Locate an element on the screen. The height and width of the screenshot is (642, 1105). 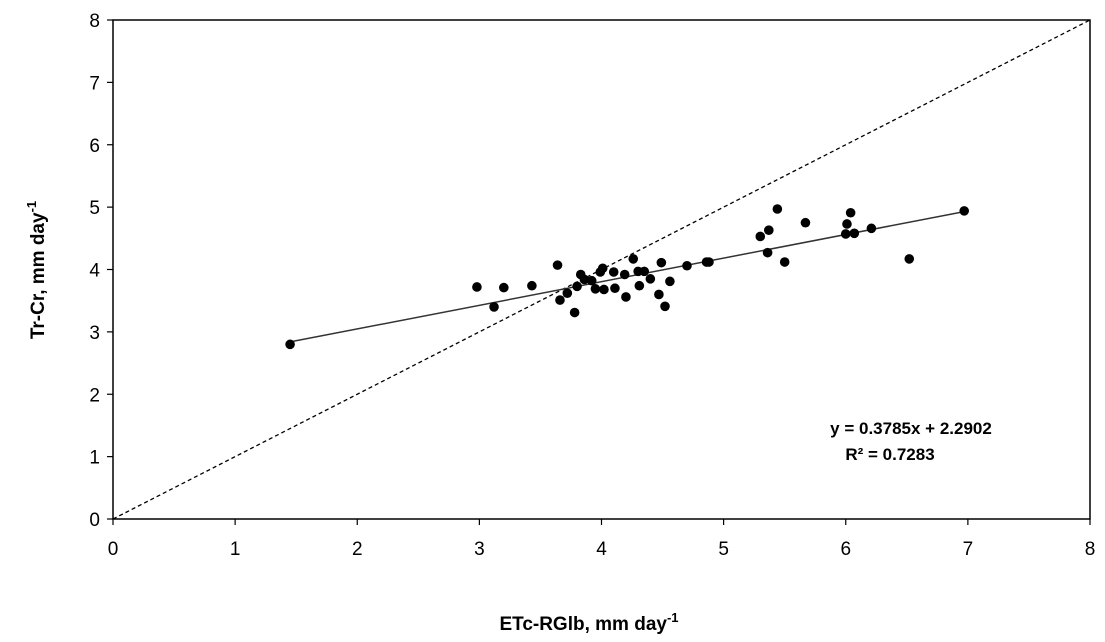
y-axis-ticks: 0 1 2 3 4 5 6 7 8 is located at coordinates (101, 271).